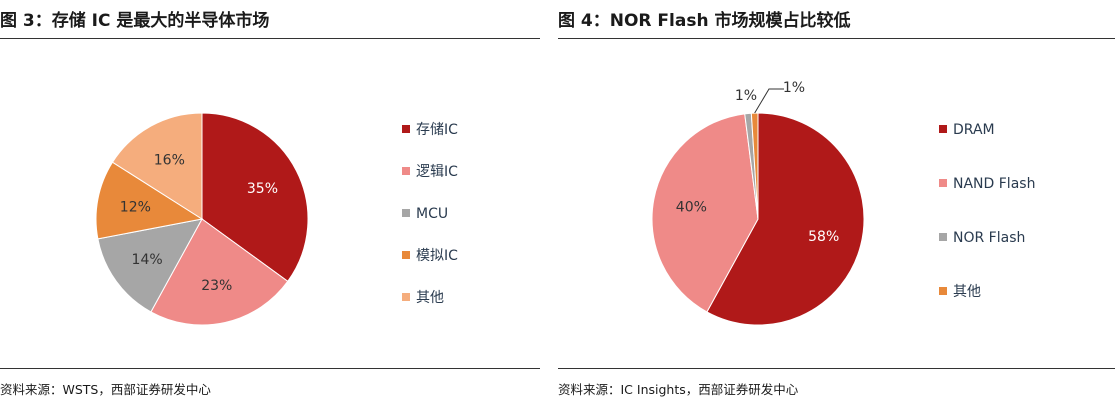 The width and height of the screenshot is (1115, 410). Describe the element at coordinates (432, 214) in the screenshot. I see `legend-label: MCU` at that location.